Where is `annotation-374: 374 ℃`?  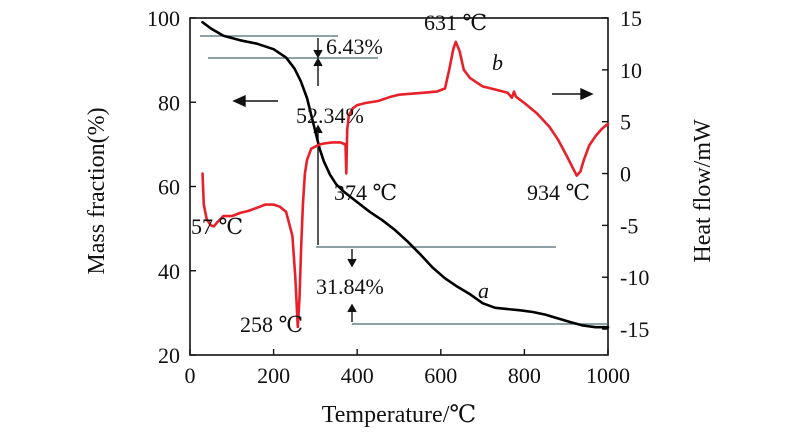
annotation-374: 374 ℃ is located at coordinates (365, 192).